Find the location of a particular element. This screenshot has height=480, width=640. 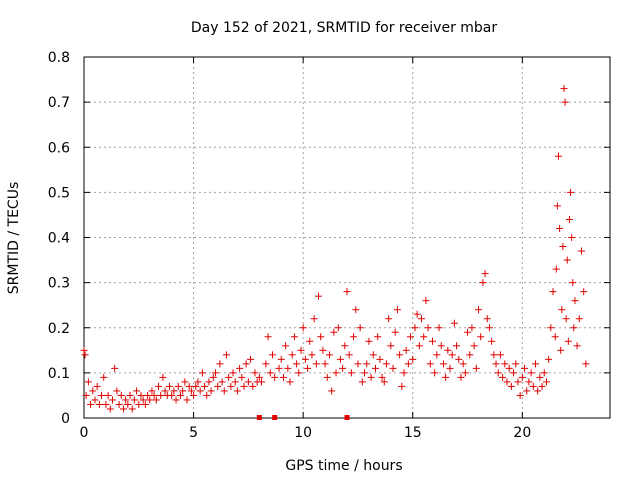

y-tick-label: 0.3 is located at coordinates (59, 284).